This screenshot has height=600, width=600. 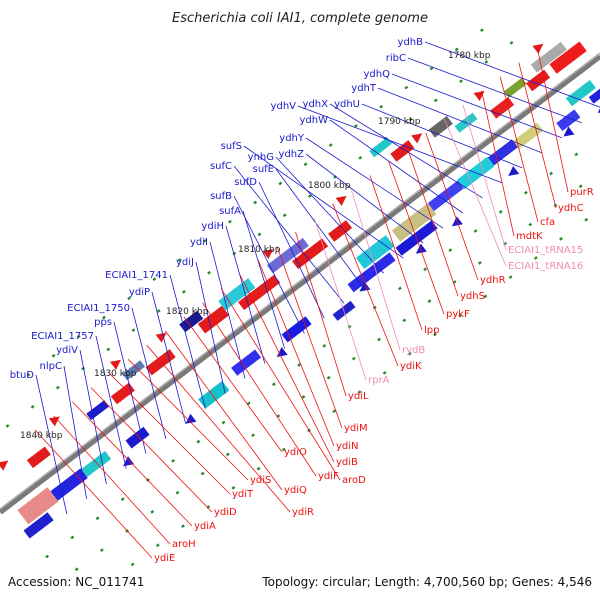 I want to click on kbp-label-1830: 1830 kbp, so click(x=115, y=374).